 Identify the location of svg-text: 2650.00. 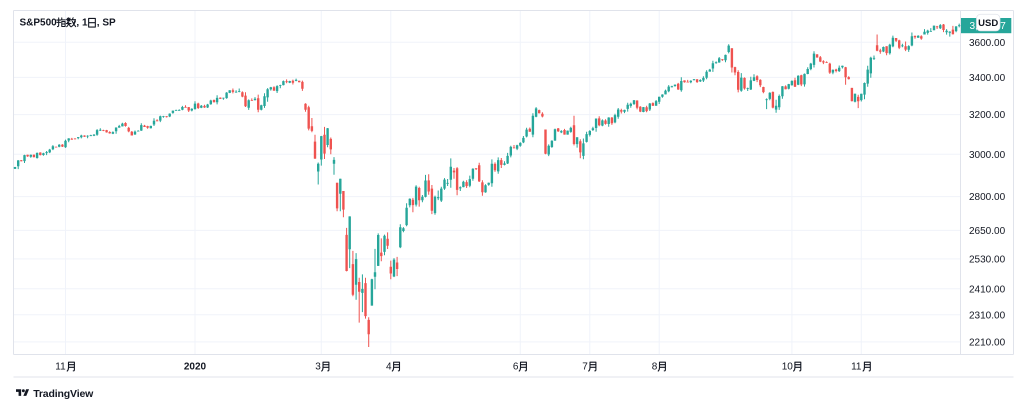
(987, 231).